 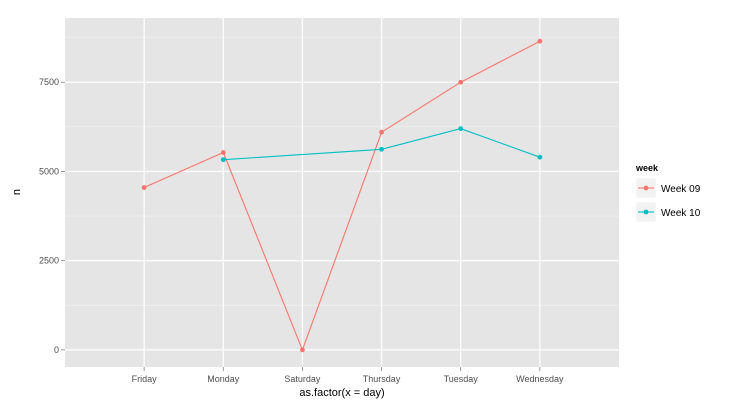 What do you see at coordinates (17, 192) in the screenshot?
I see `y-axis-title: n` at bounding box center [17, 192].